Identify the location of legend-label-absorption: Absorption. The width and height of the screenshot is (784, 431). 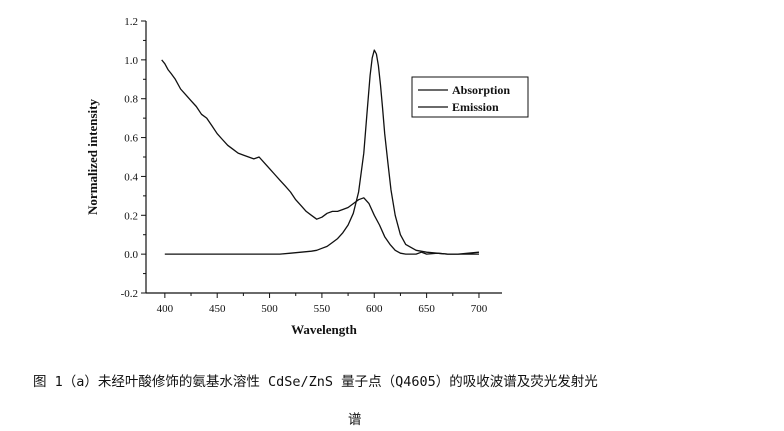
(481, 90).